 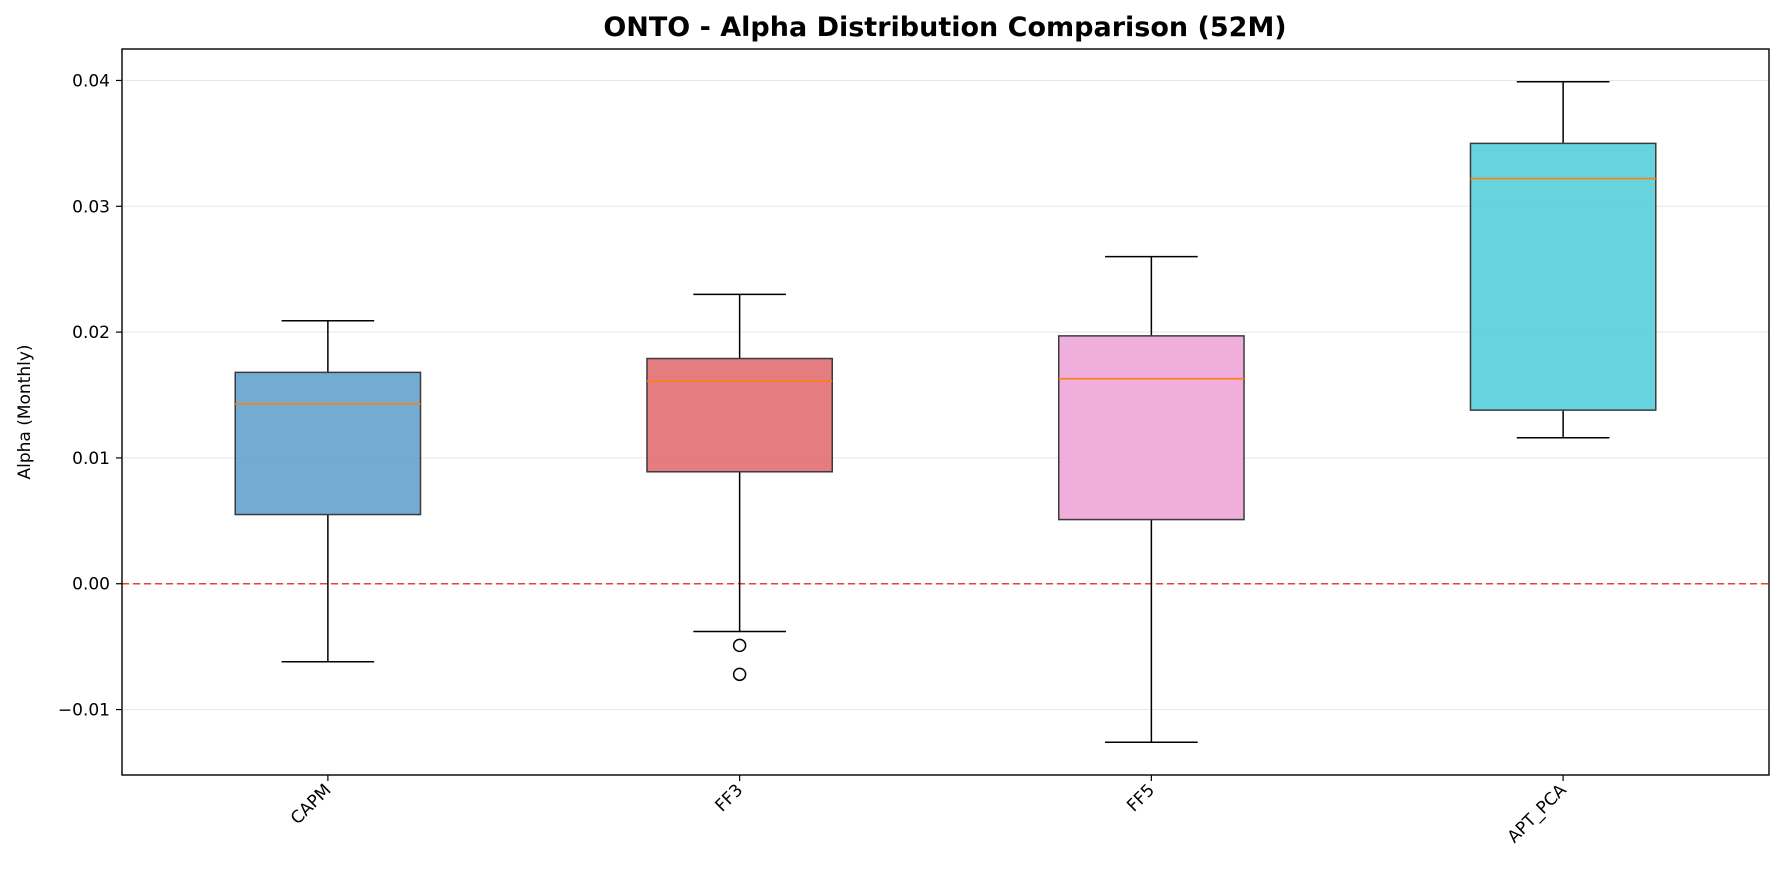 I want to click on y-tick-label: 0.00, so click(x=91, y=585).